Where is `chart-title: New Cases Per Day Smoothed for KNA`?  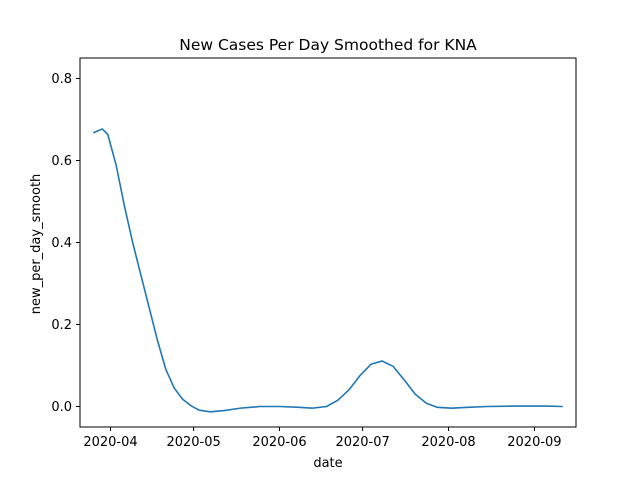 chart-title: New Cases Per Day Smoothed for KNA is located at coordinates (328, 45).